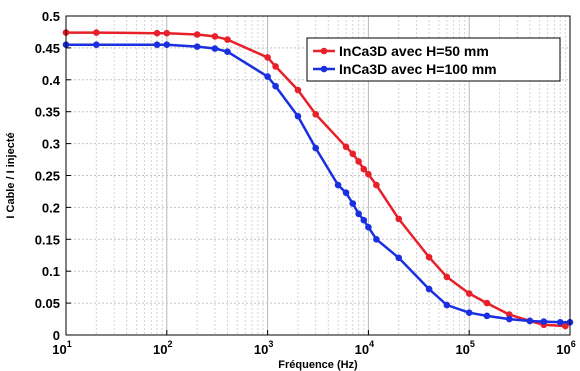  I want to click on y-tick-label: 0.3, so click(51, 144).